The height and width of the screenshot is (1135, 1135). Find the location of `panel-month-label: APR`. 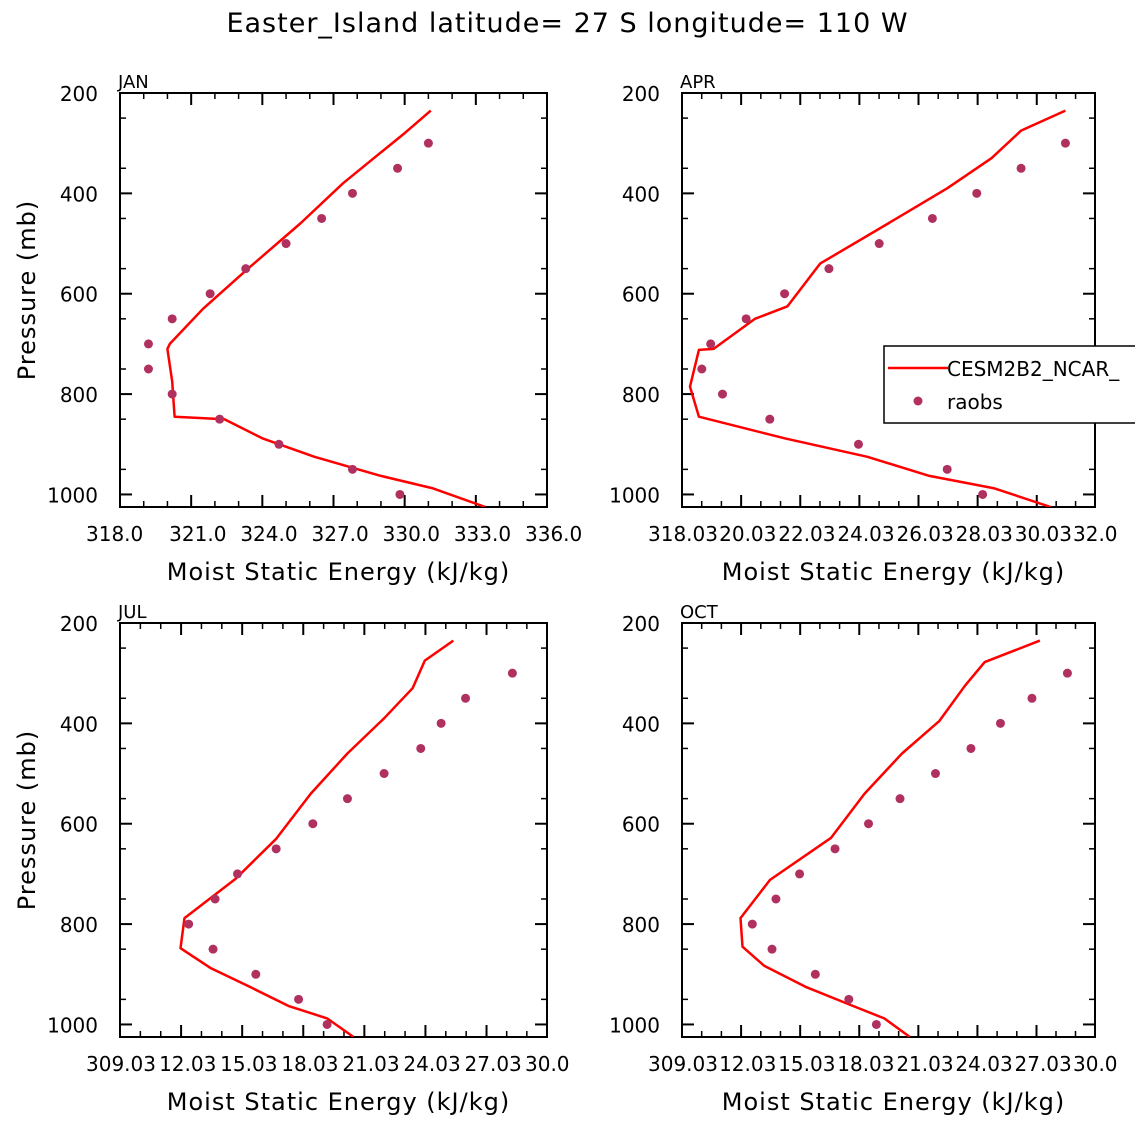

panel-month-label: APR is located at coordinates (698, 82).